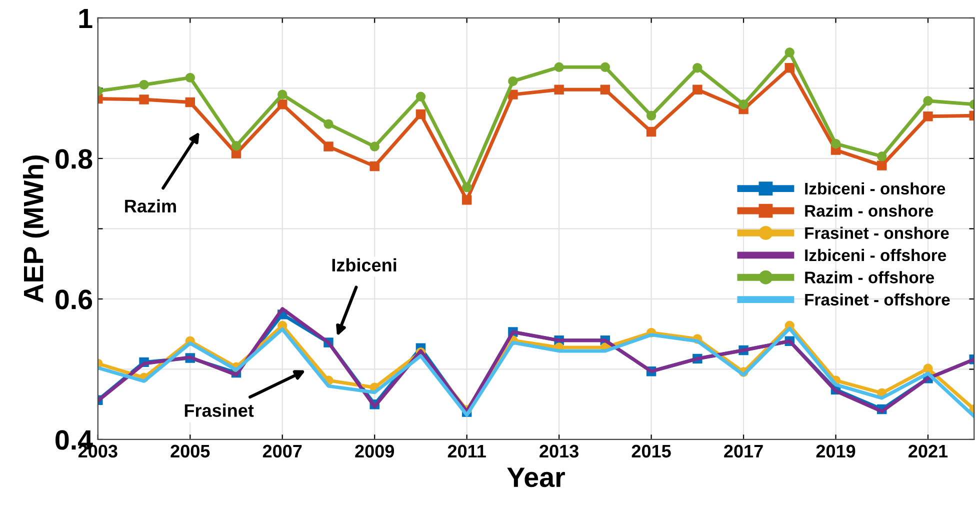 This screenshot has height=514, width=979. Describe the element at coordinates (651, 451) in the screenshot. I see `x-tick-label: 2015` at that location.